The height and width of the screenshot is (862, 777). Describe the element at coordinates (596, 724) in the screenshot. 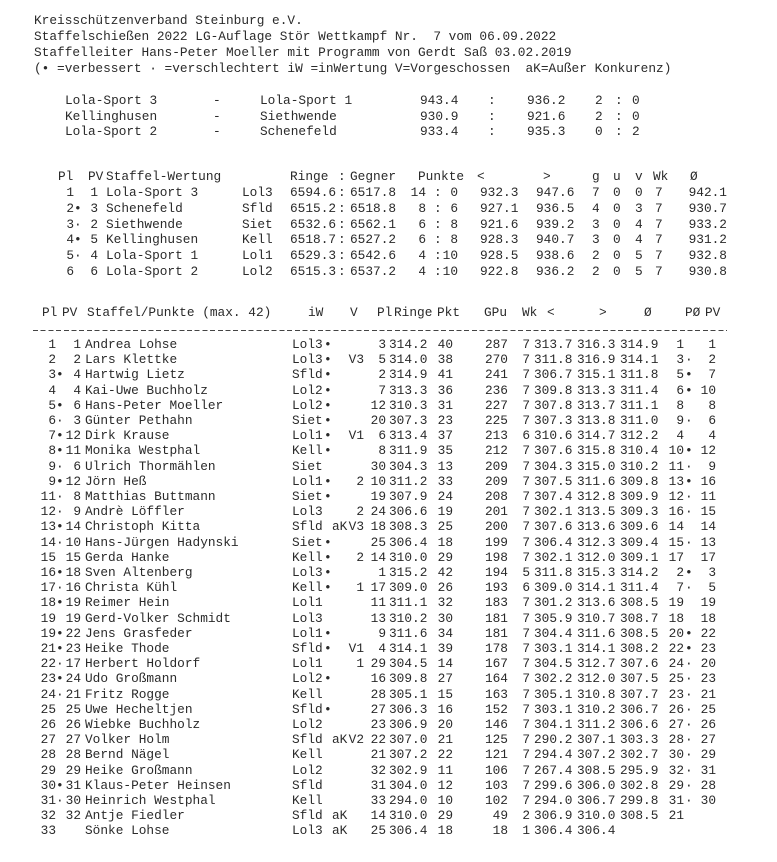

I see `max-score: 311.2` at that location.